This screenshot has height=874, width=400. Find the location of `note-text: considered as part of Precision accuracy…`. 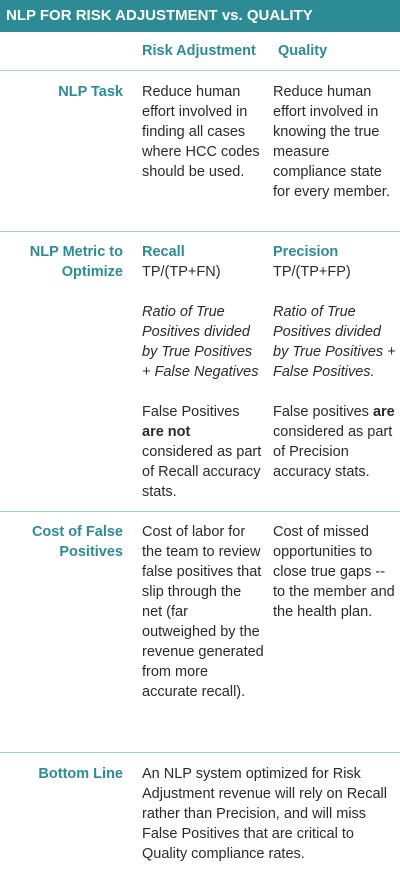

note-text: considered as part of Precision accuracy… is located at coordinates (333, 452).